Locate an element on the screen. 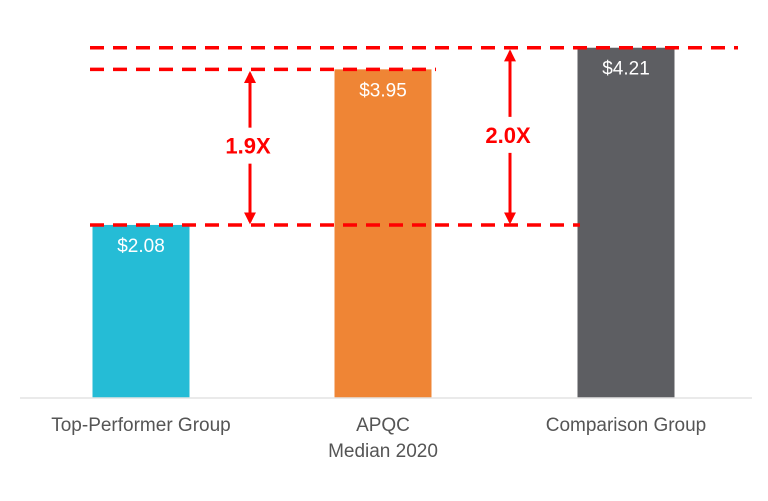  ratio-annotation: 2.0X is located at coordinates (508, 135).